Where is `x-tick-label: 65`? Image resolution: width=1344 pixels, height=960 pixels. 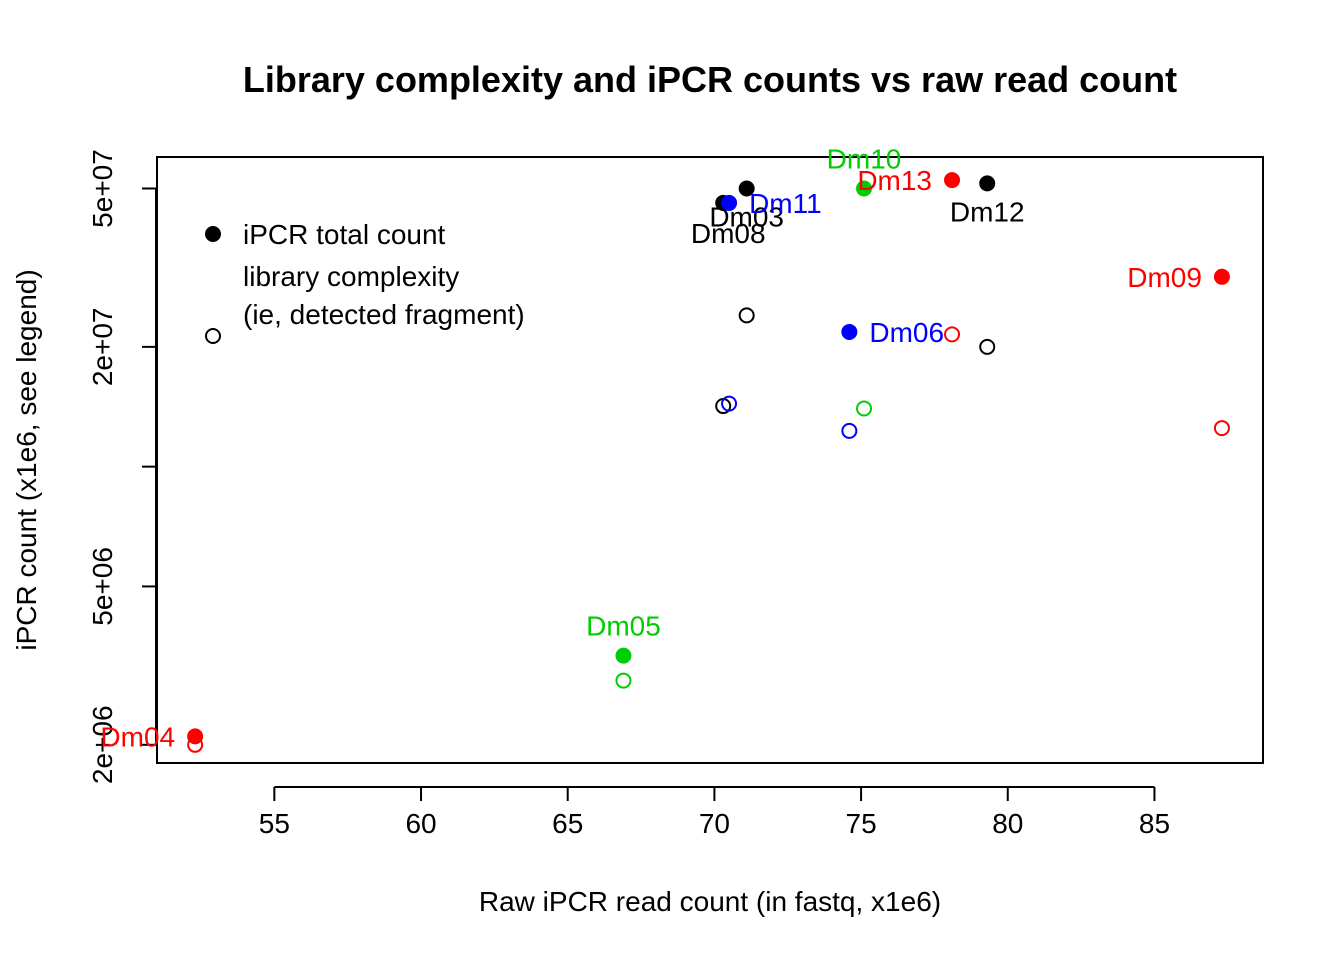 x-tick-label: 65 is located at coordinates (567, 823).